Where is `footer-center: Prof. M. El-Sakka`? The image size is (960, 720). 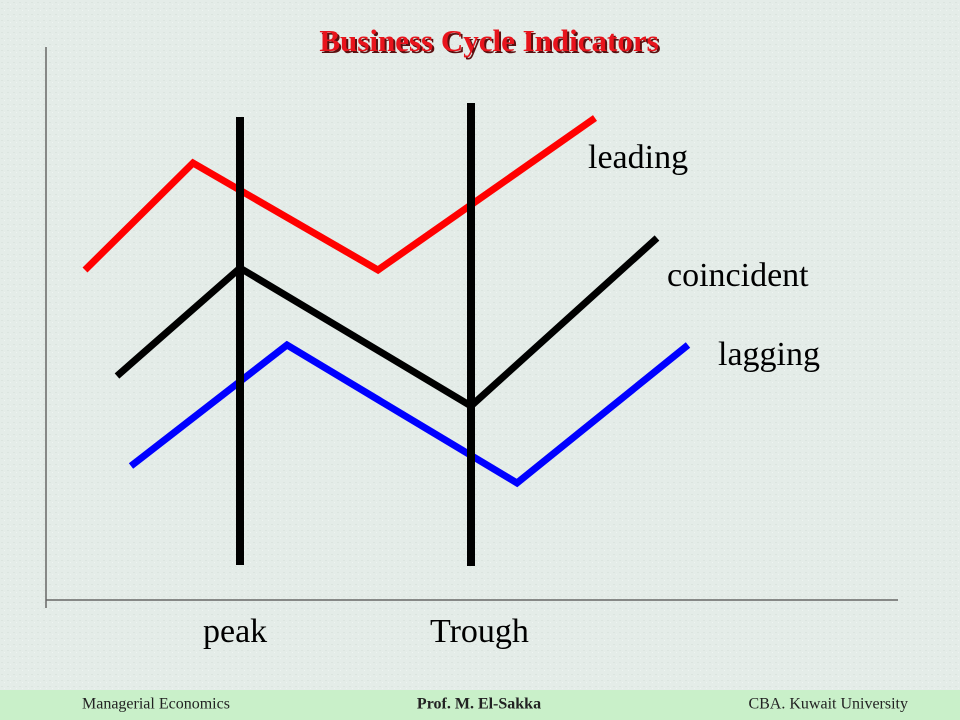 footer-center: Prof. M. El-Sakka is located at coordinates (479, 704).